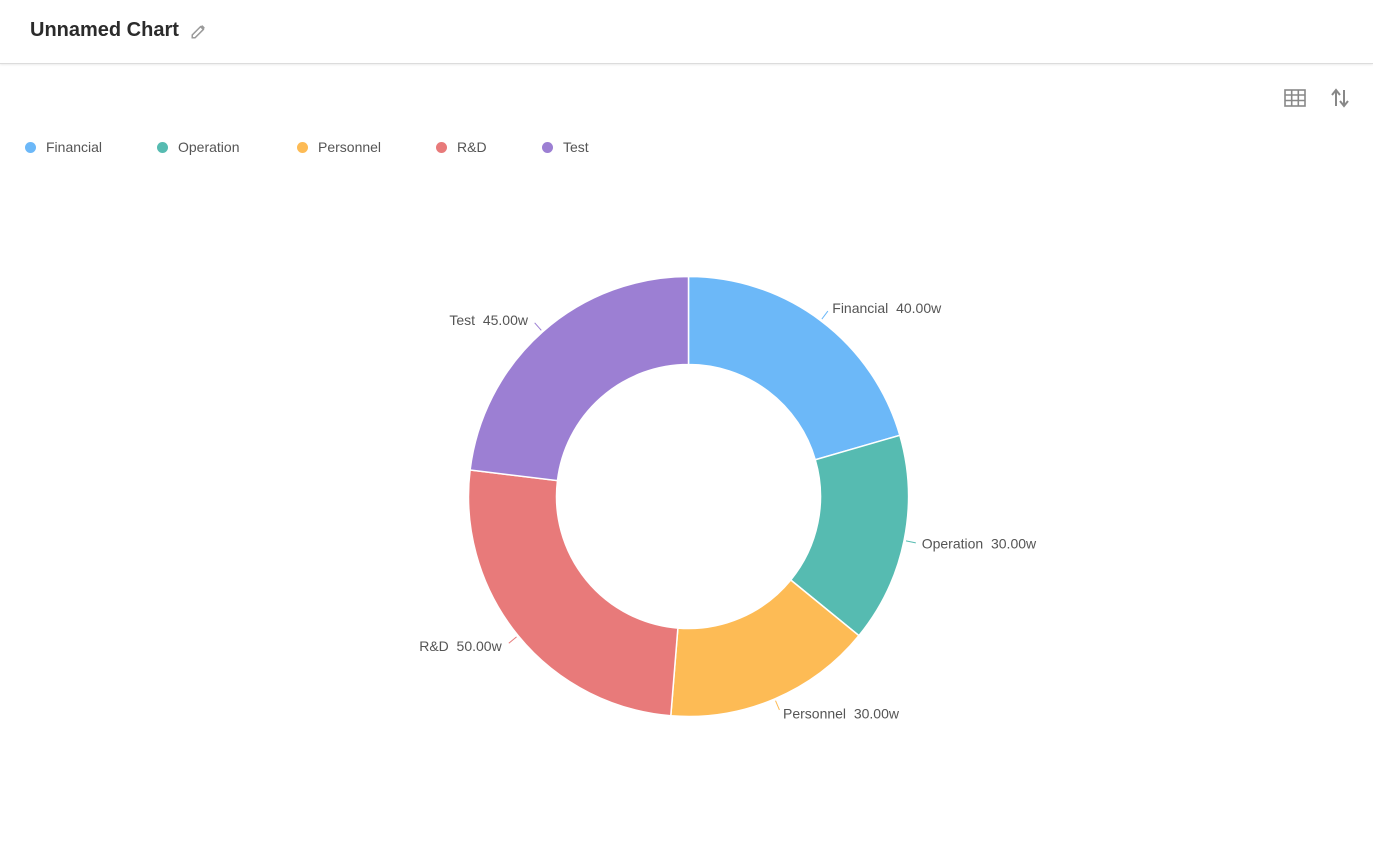 Image resolution: width=1373 pixels, height=849 pixels. What do you see at coordinates (576, 147) in the screenshot?
I see `legend-label: Test` at bounding box center [576, 147].